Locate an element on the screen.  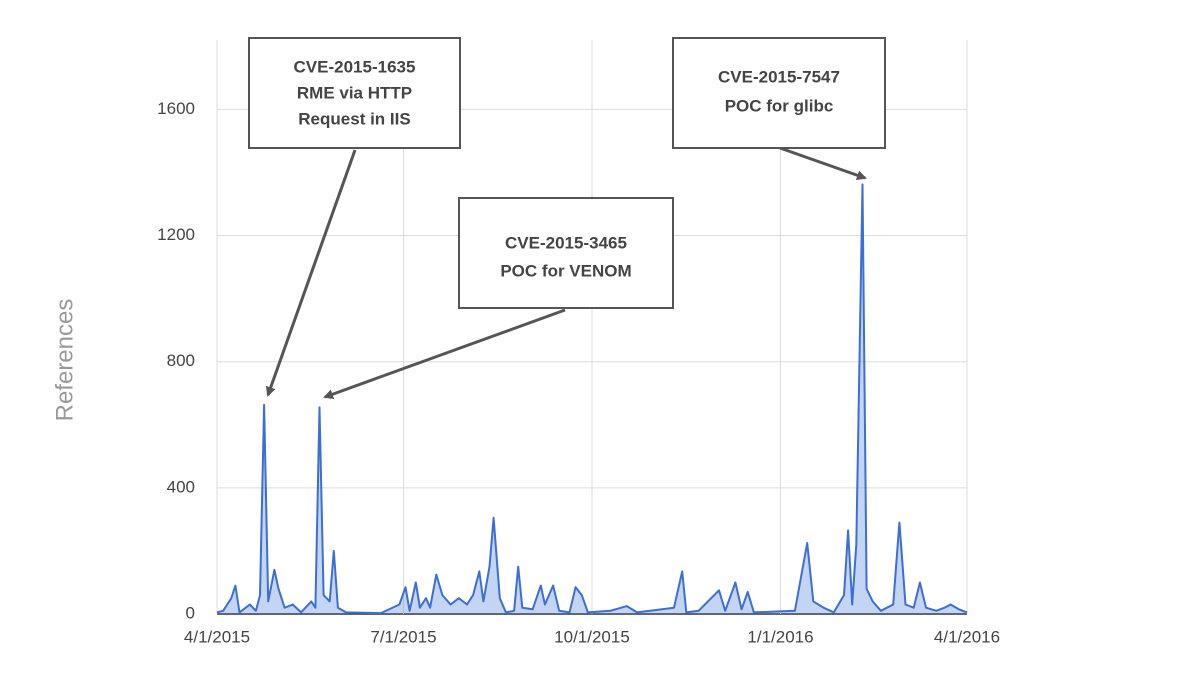
y-tick-label: 1600 is located at coordinates (176, 108).